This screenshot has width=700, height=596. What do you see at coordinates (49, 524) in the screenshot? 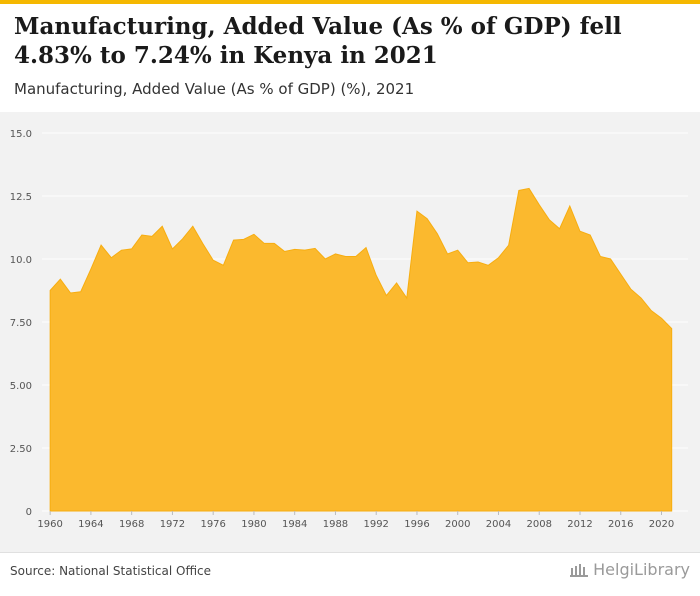
I see `x-tick-label: 1960` at bounding box center [49, 524].